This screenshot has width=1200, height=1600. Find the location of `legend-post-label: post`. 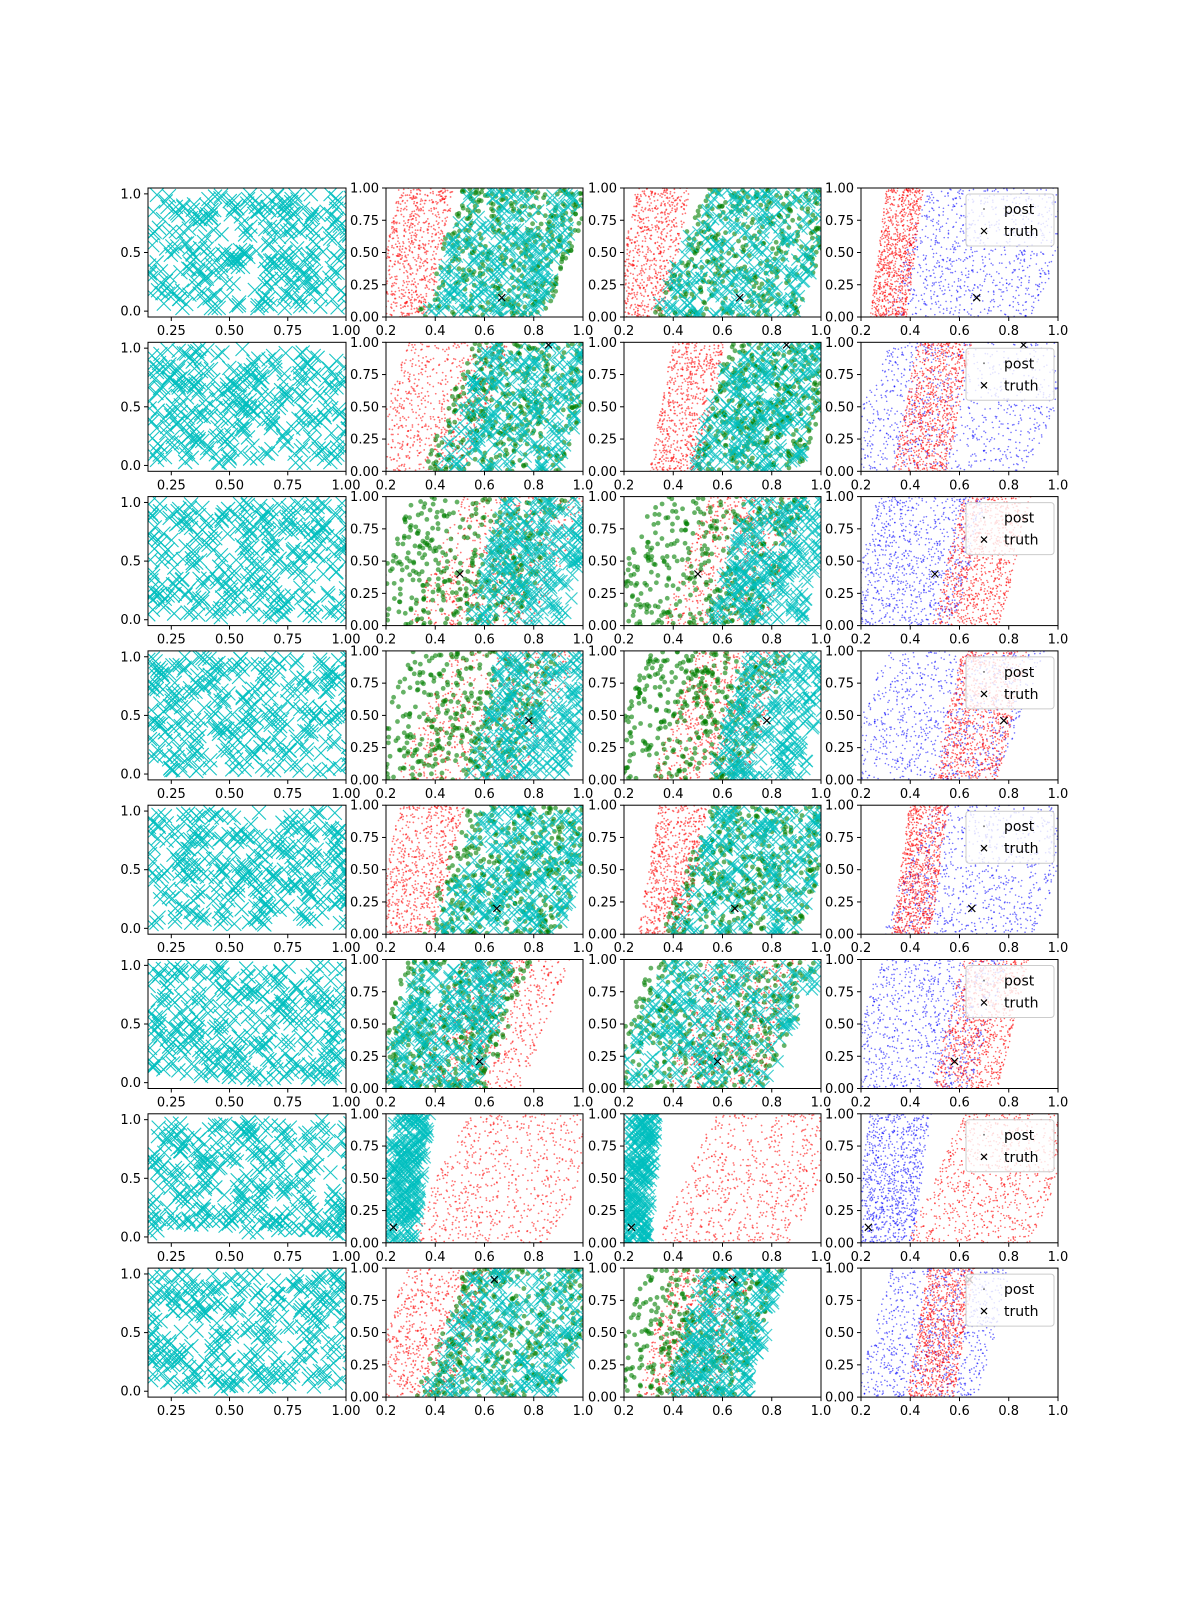

legend-post-label: post is located at coordinates (1019, 210).